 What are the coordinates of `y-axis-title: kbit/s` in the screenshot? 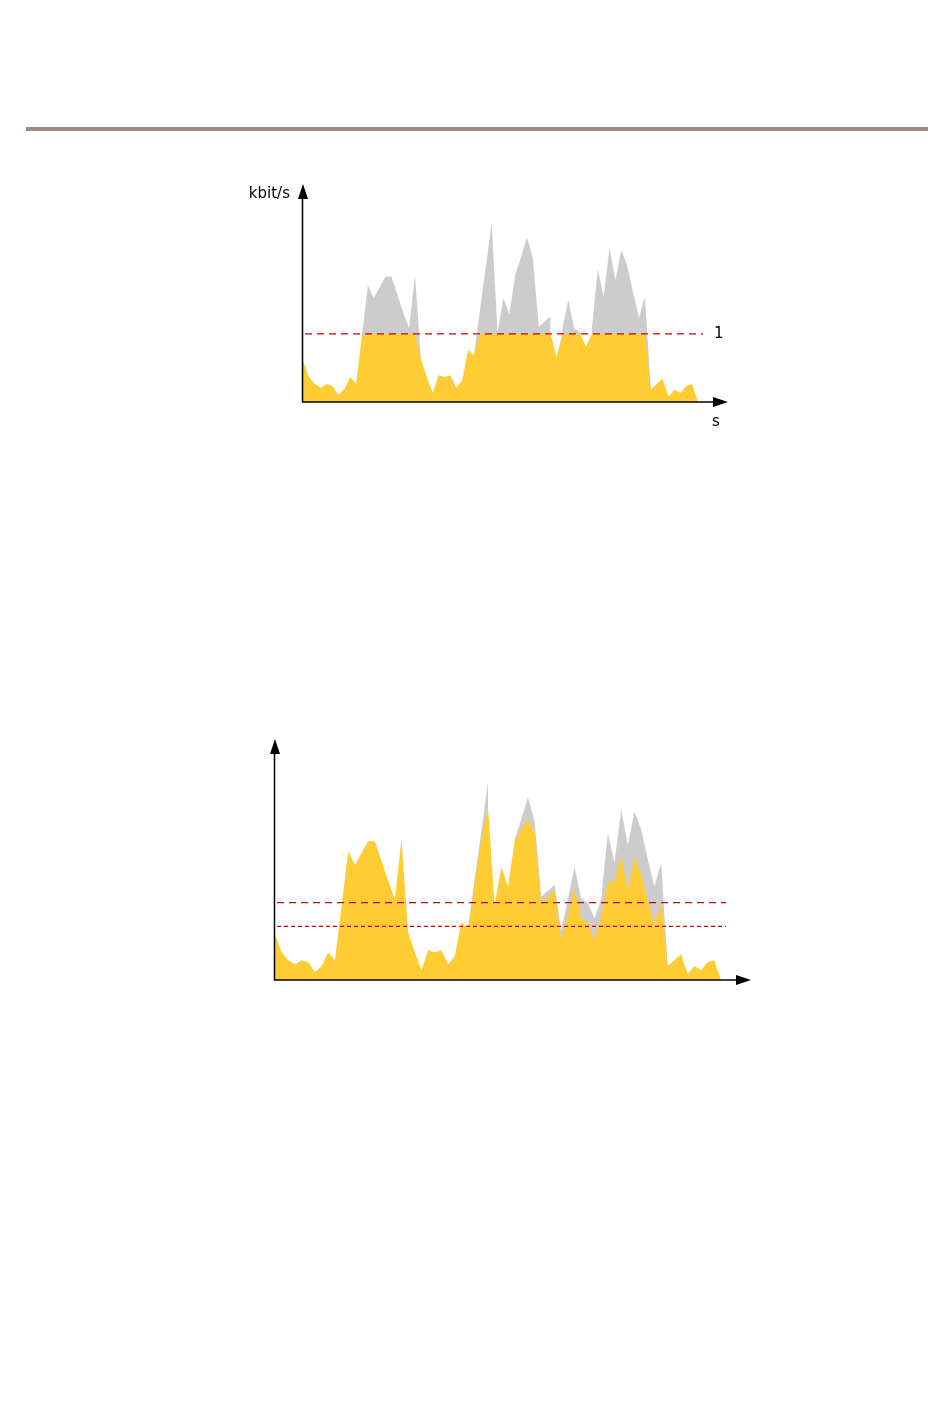 It's located at (269, 192).